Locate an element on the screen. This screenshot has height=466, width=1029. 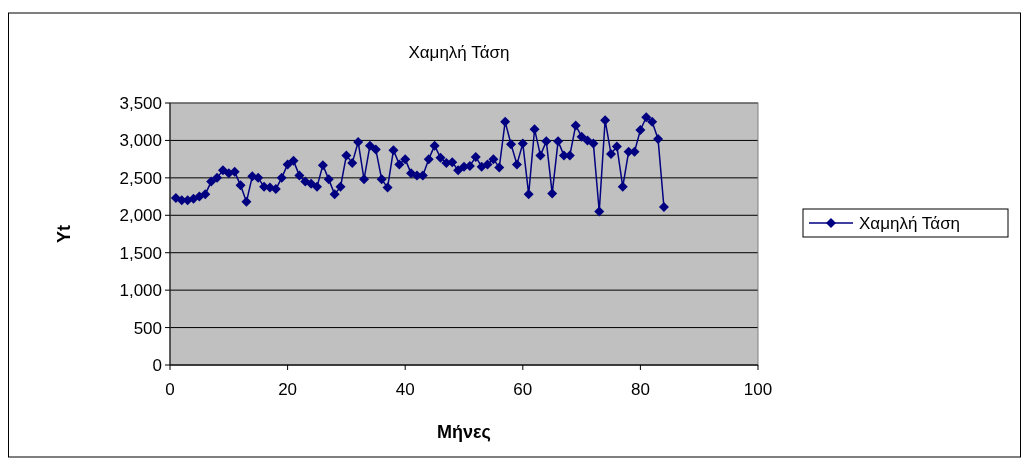
y-tick-label: 1,500 is located at coordinates (140, 253).